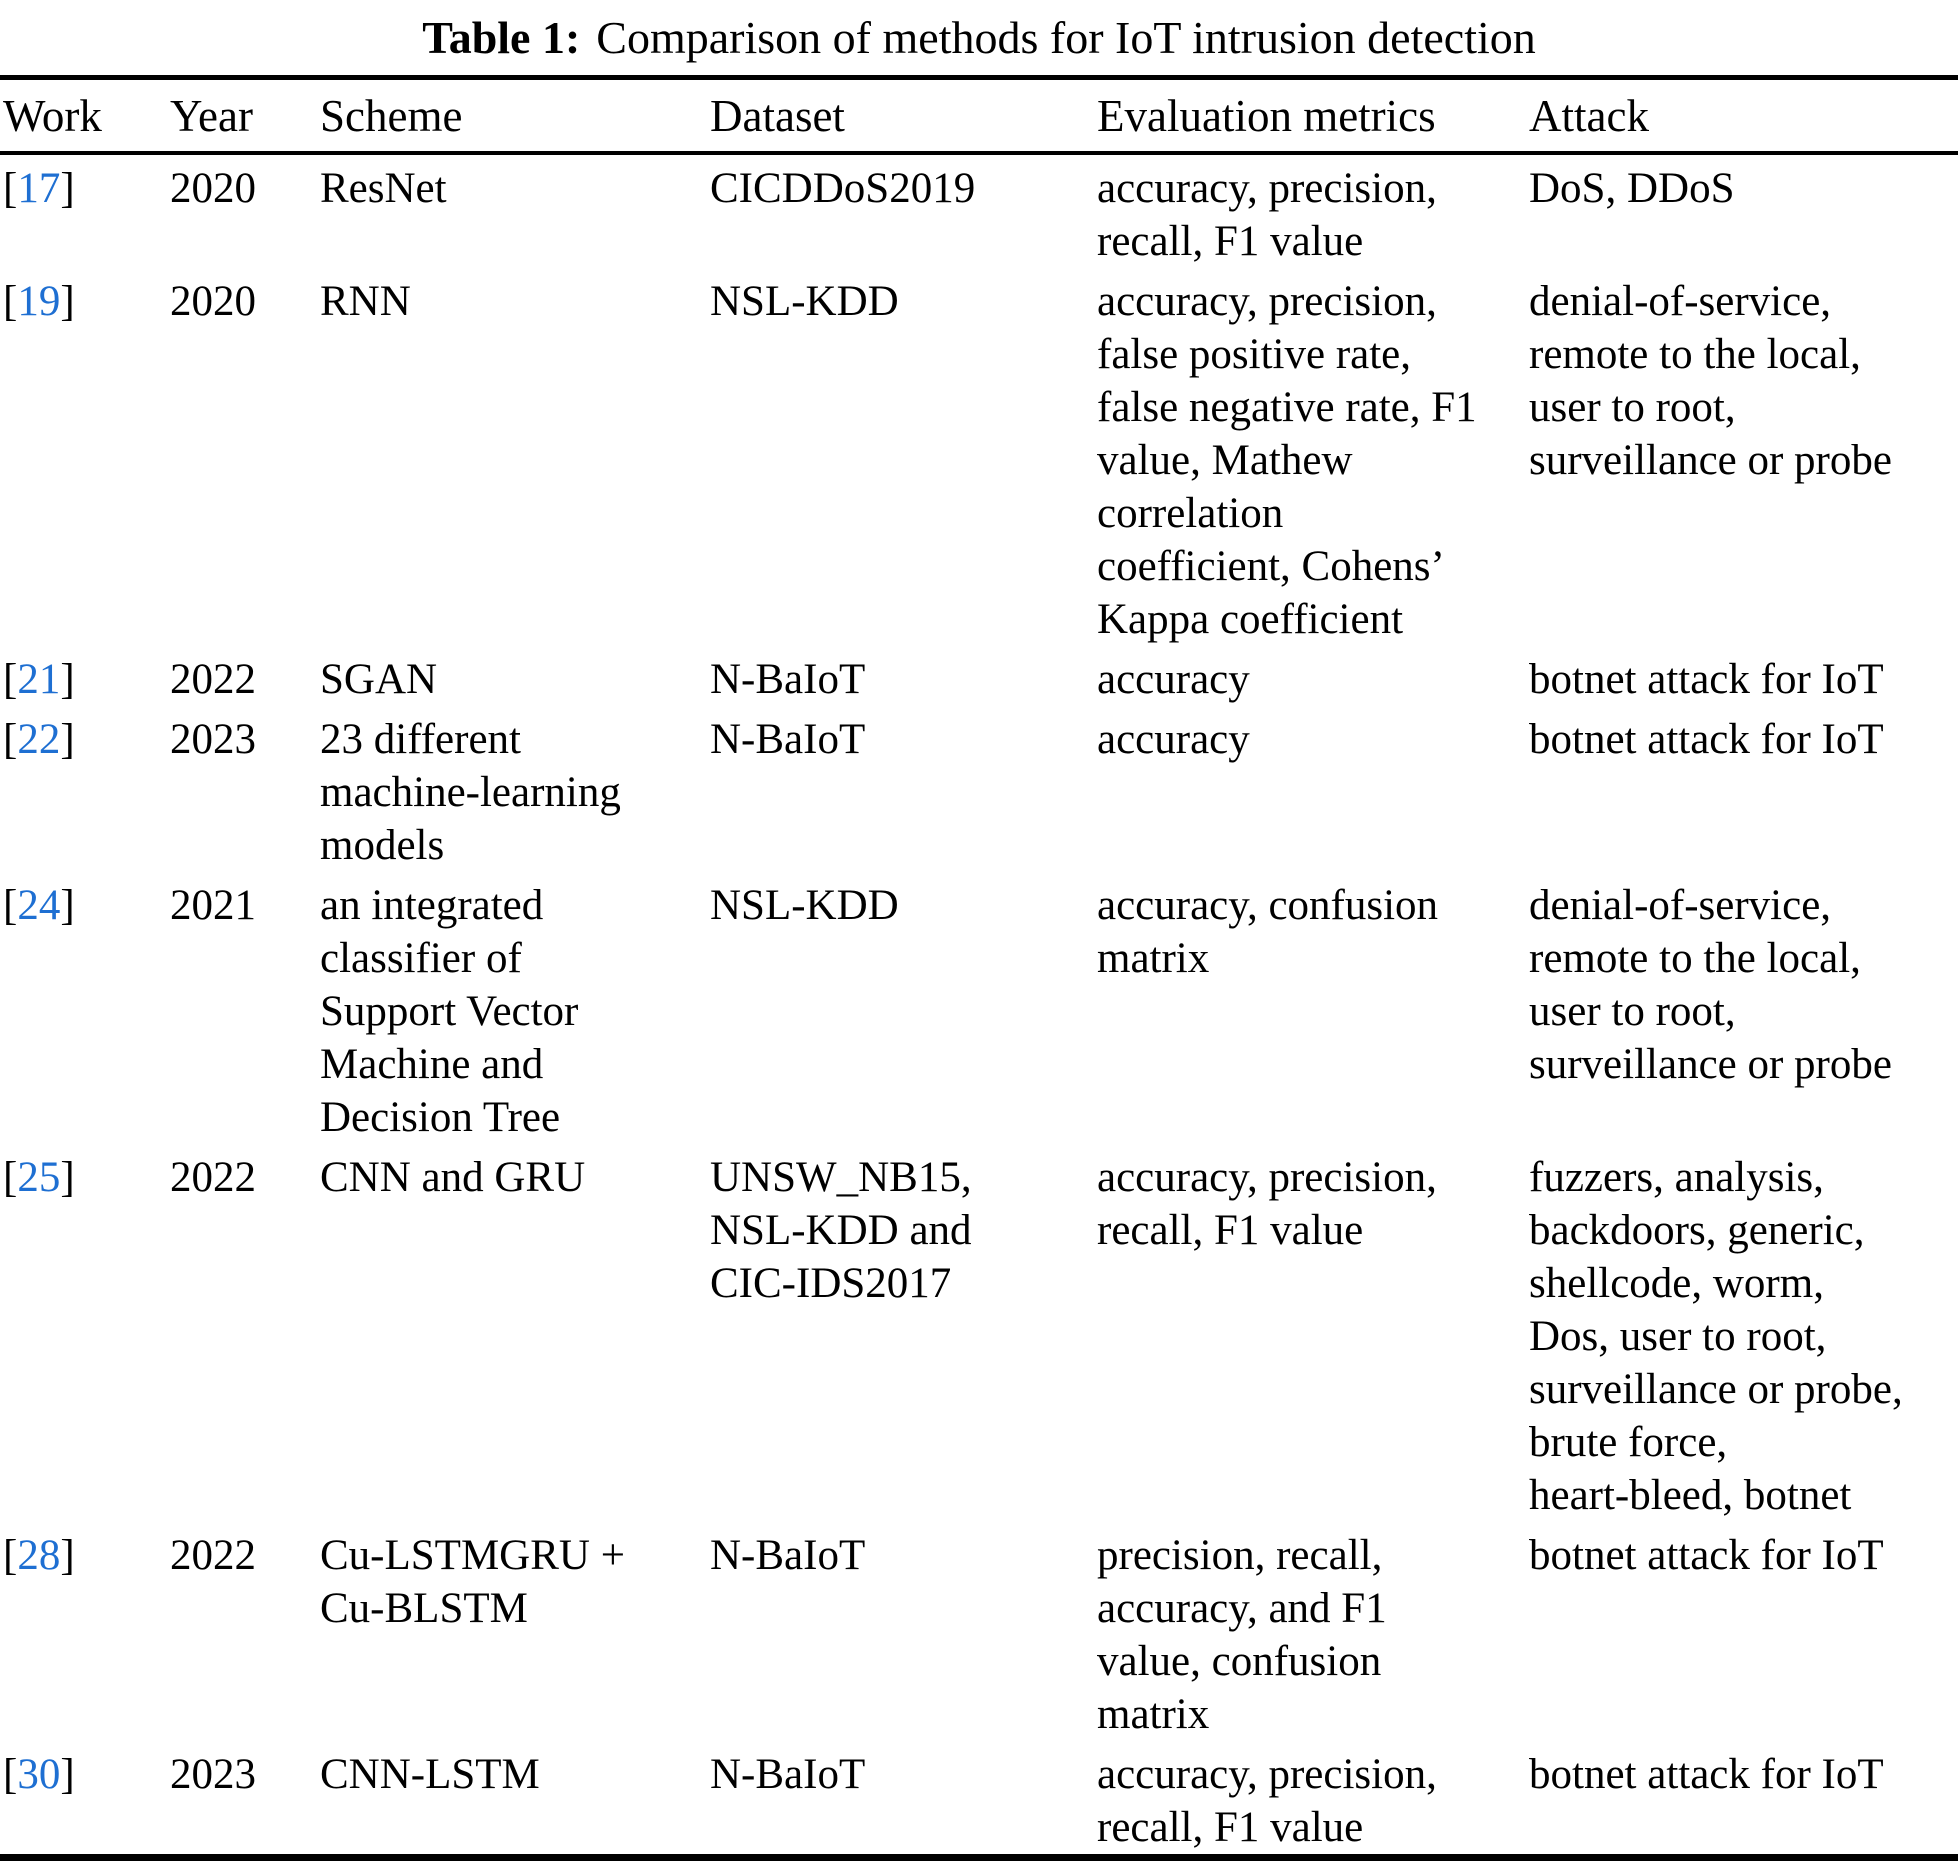  I want to click on cell-scheme: CNN and GRU, so click(453, 1177).